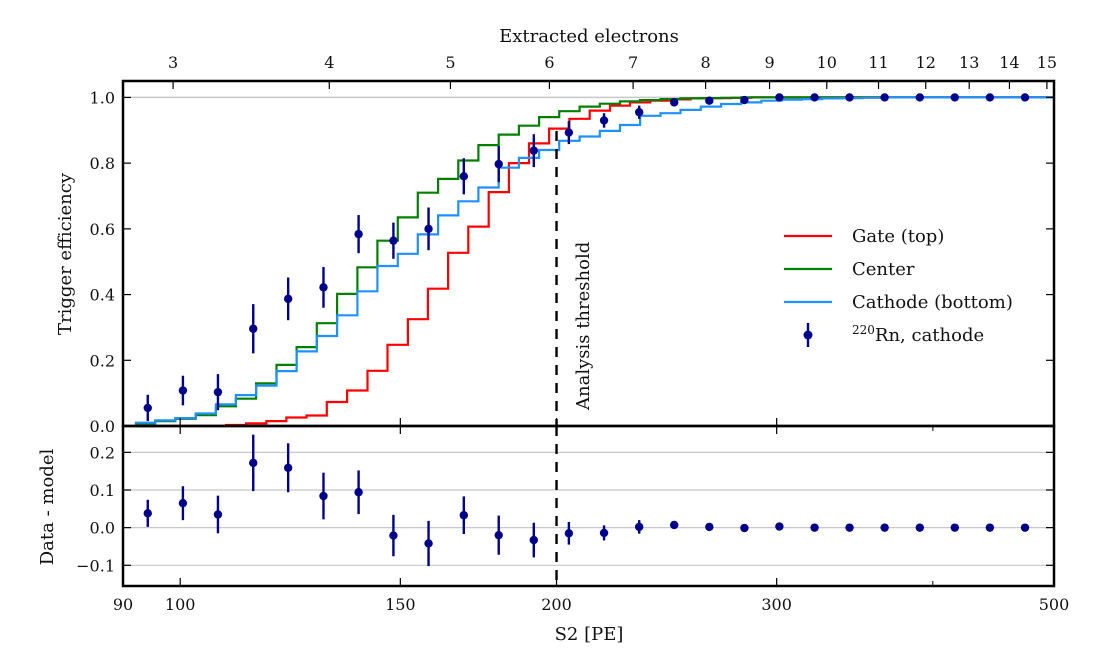 The width and height of the screenshot is (1113, 664). I want to click on x-tick-label: 200, so click(556, 604).